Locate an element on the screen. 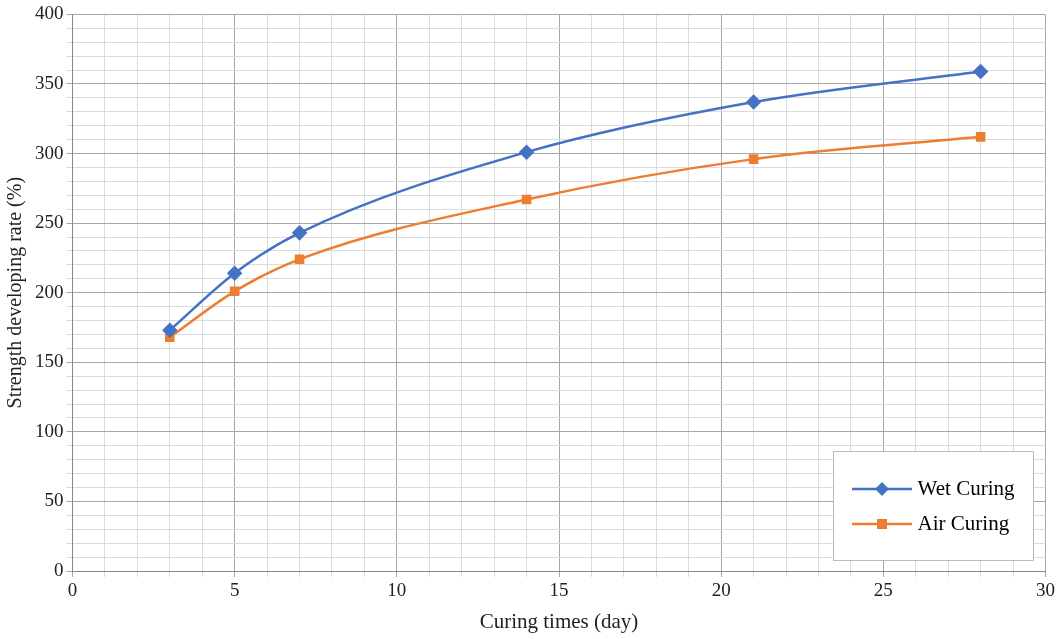 This screenshot has width=1058, height=639. y-tick-label: 200 is located at coordinates (49, 291).